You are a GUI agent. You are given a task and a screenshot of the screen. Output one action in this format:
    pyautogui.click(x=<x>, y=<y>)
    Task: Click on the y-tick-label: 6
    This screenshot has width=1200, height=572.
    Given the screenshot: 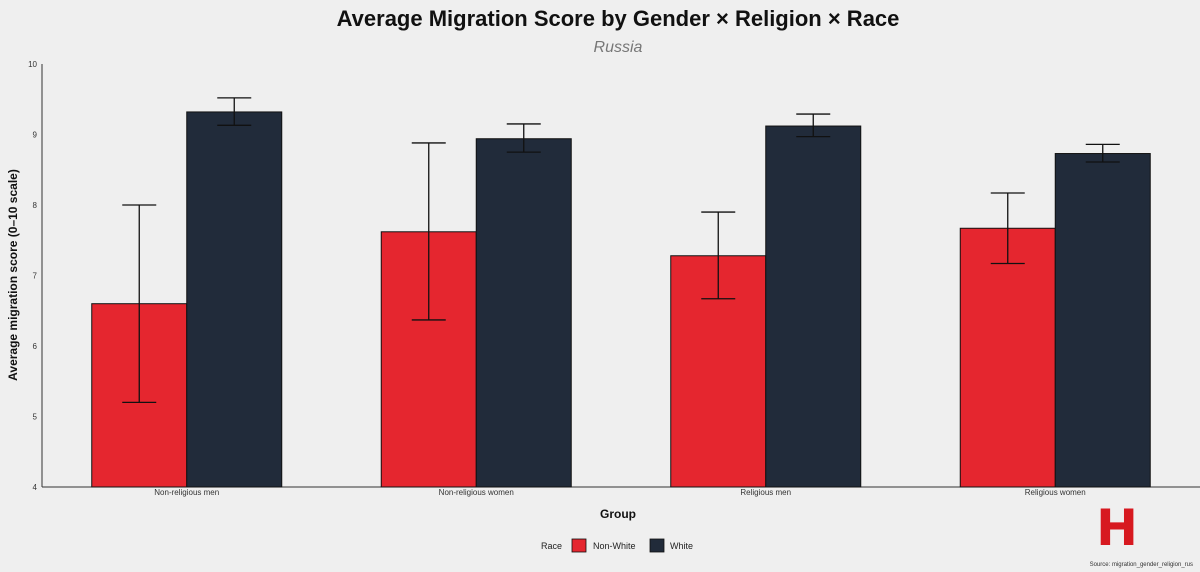 What is the action you would take?
    pyautogui.click(x=35, y=346)
    